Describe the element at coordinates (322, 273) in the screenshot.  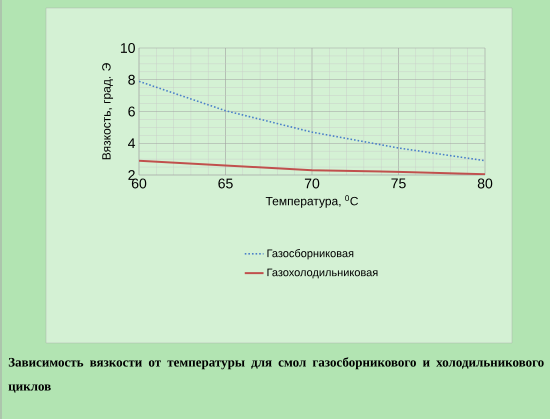
I see `legend-label: Газохолодильниковая` at that location.